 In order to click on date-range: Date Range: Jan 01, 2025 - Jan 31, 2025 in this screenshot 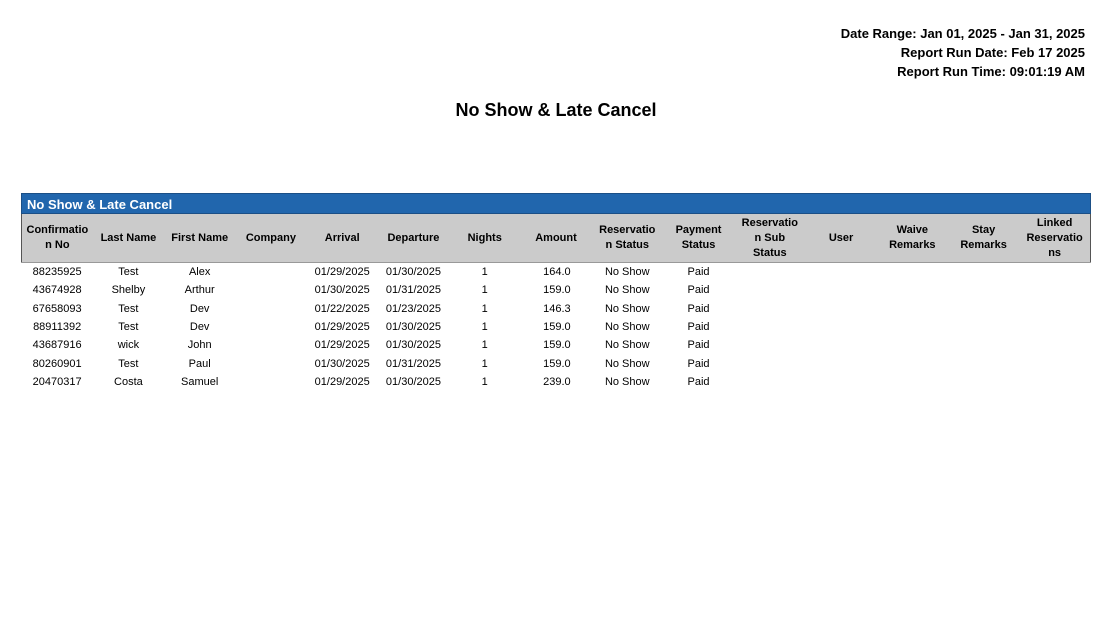, I will do `click(962, 33)`.